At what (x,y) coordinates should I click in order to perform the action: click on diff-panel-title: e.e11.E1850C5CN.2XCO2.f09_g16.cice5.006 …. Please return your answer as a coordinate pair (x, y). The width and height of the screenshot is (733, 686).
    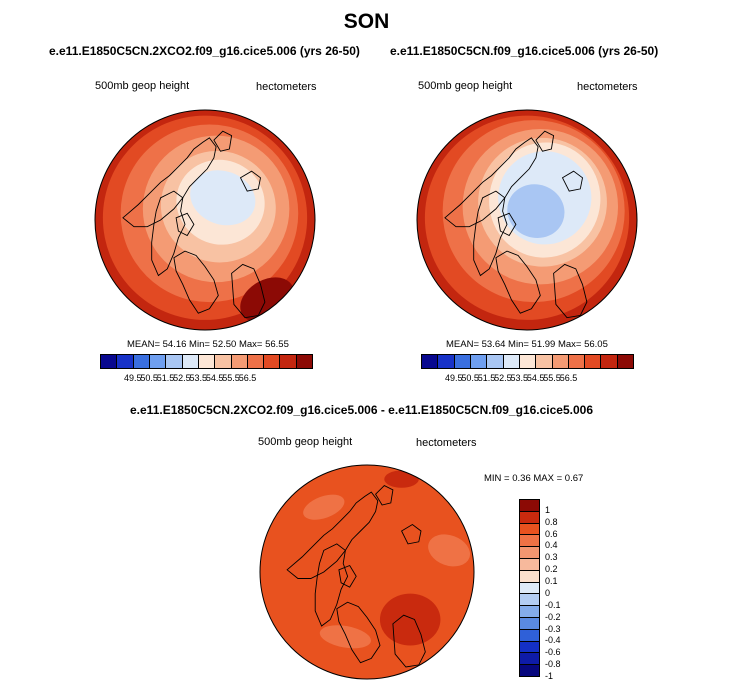
    Looking at the image, I should click on (361, 410).